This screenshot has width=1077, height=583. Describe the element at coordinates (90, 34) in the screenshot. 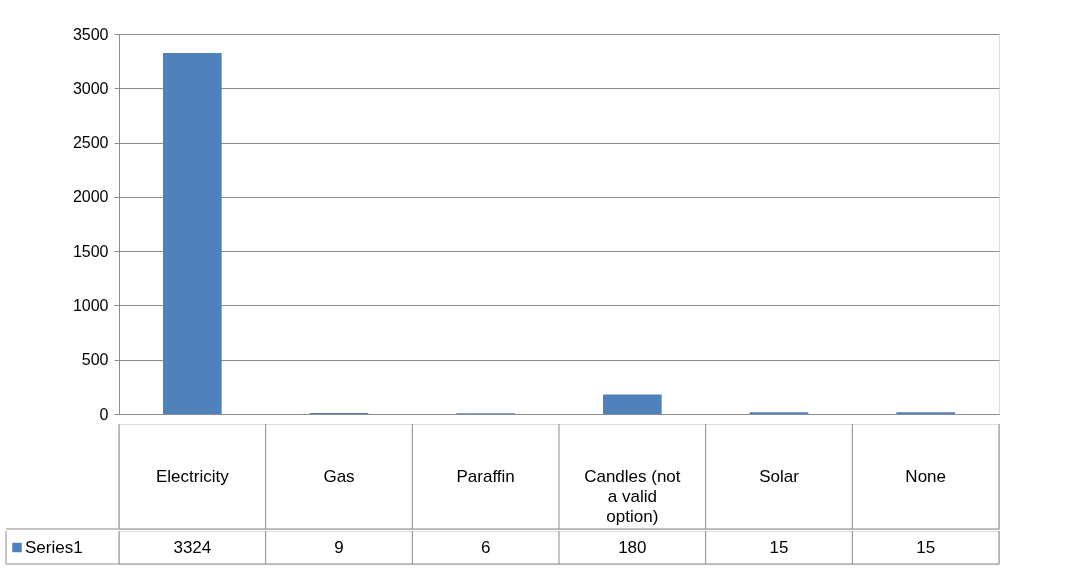

I see `y-tick-label: 3500` at that location.